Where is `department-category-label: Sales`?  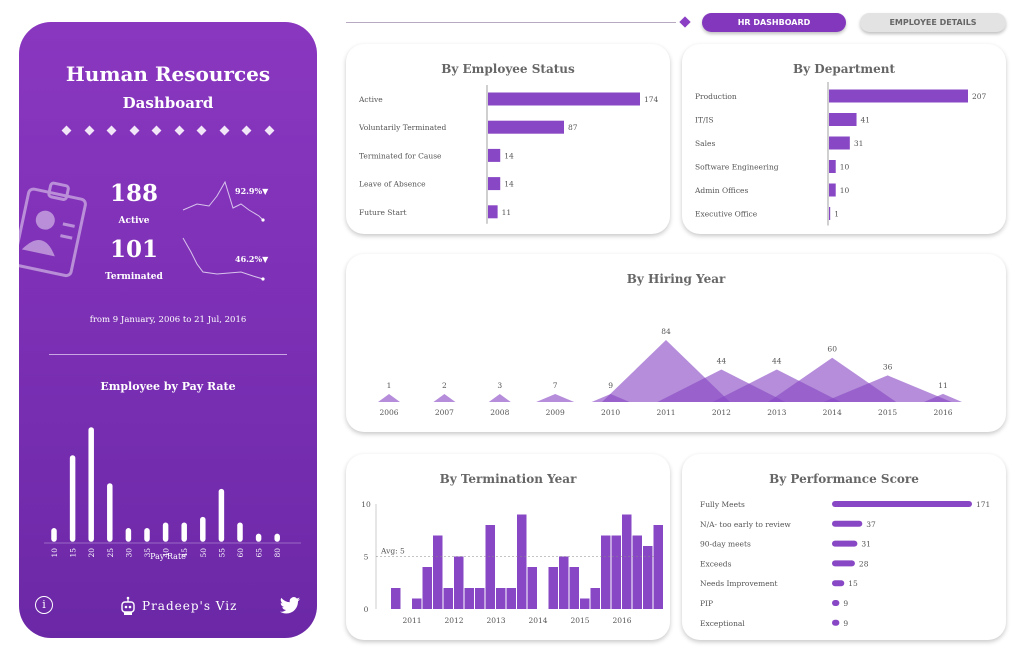 department-category-label: Sales is located at coordinates (705, 143).